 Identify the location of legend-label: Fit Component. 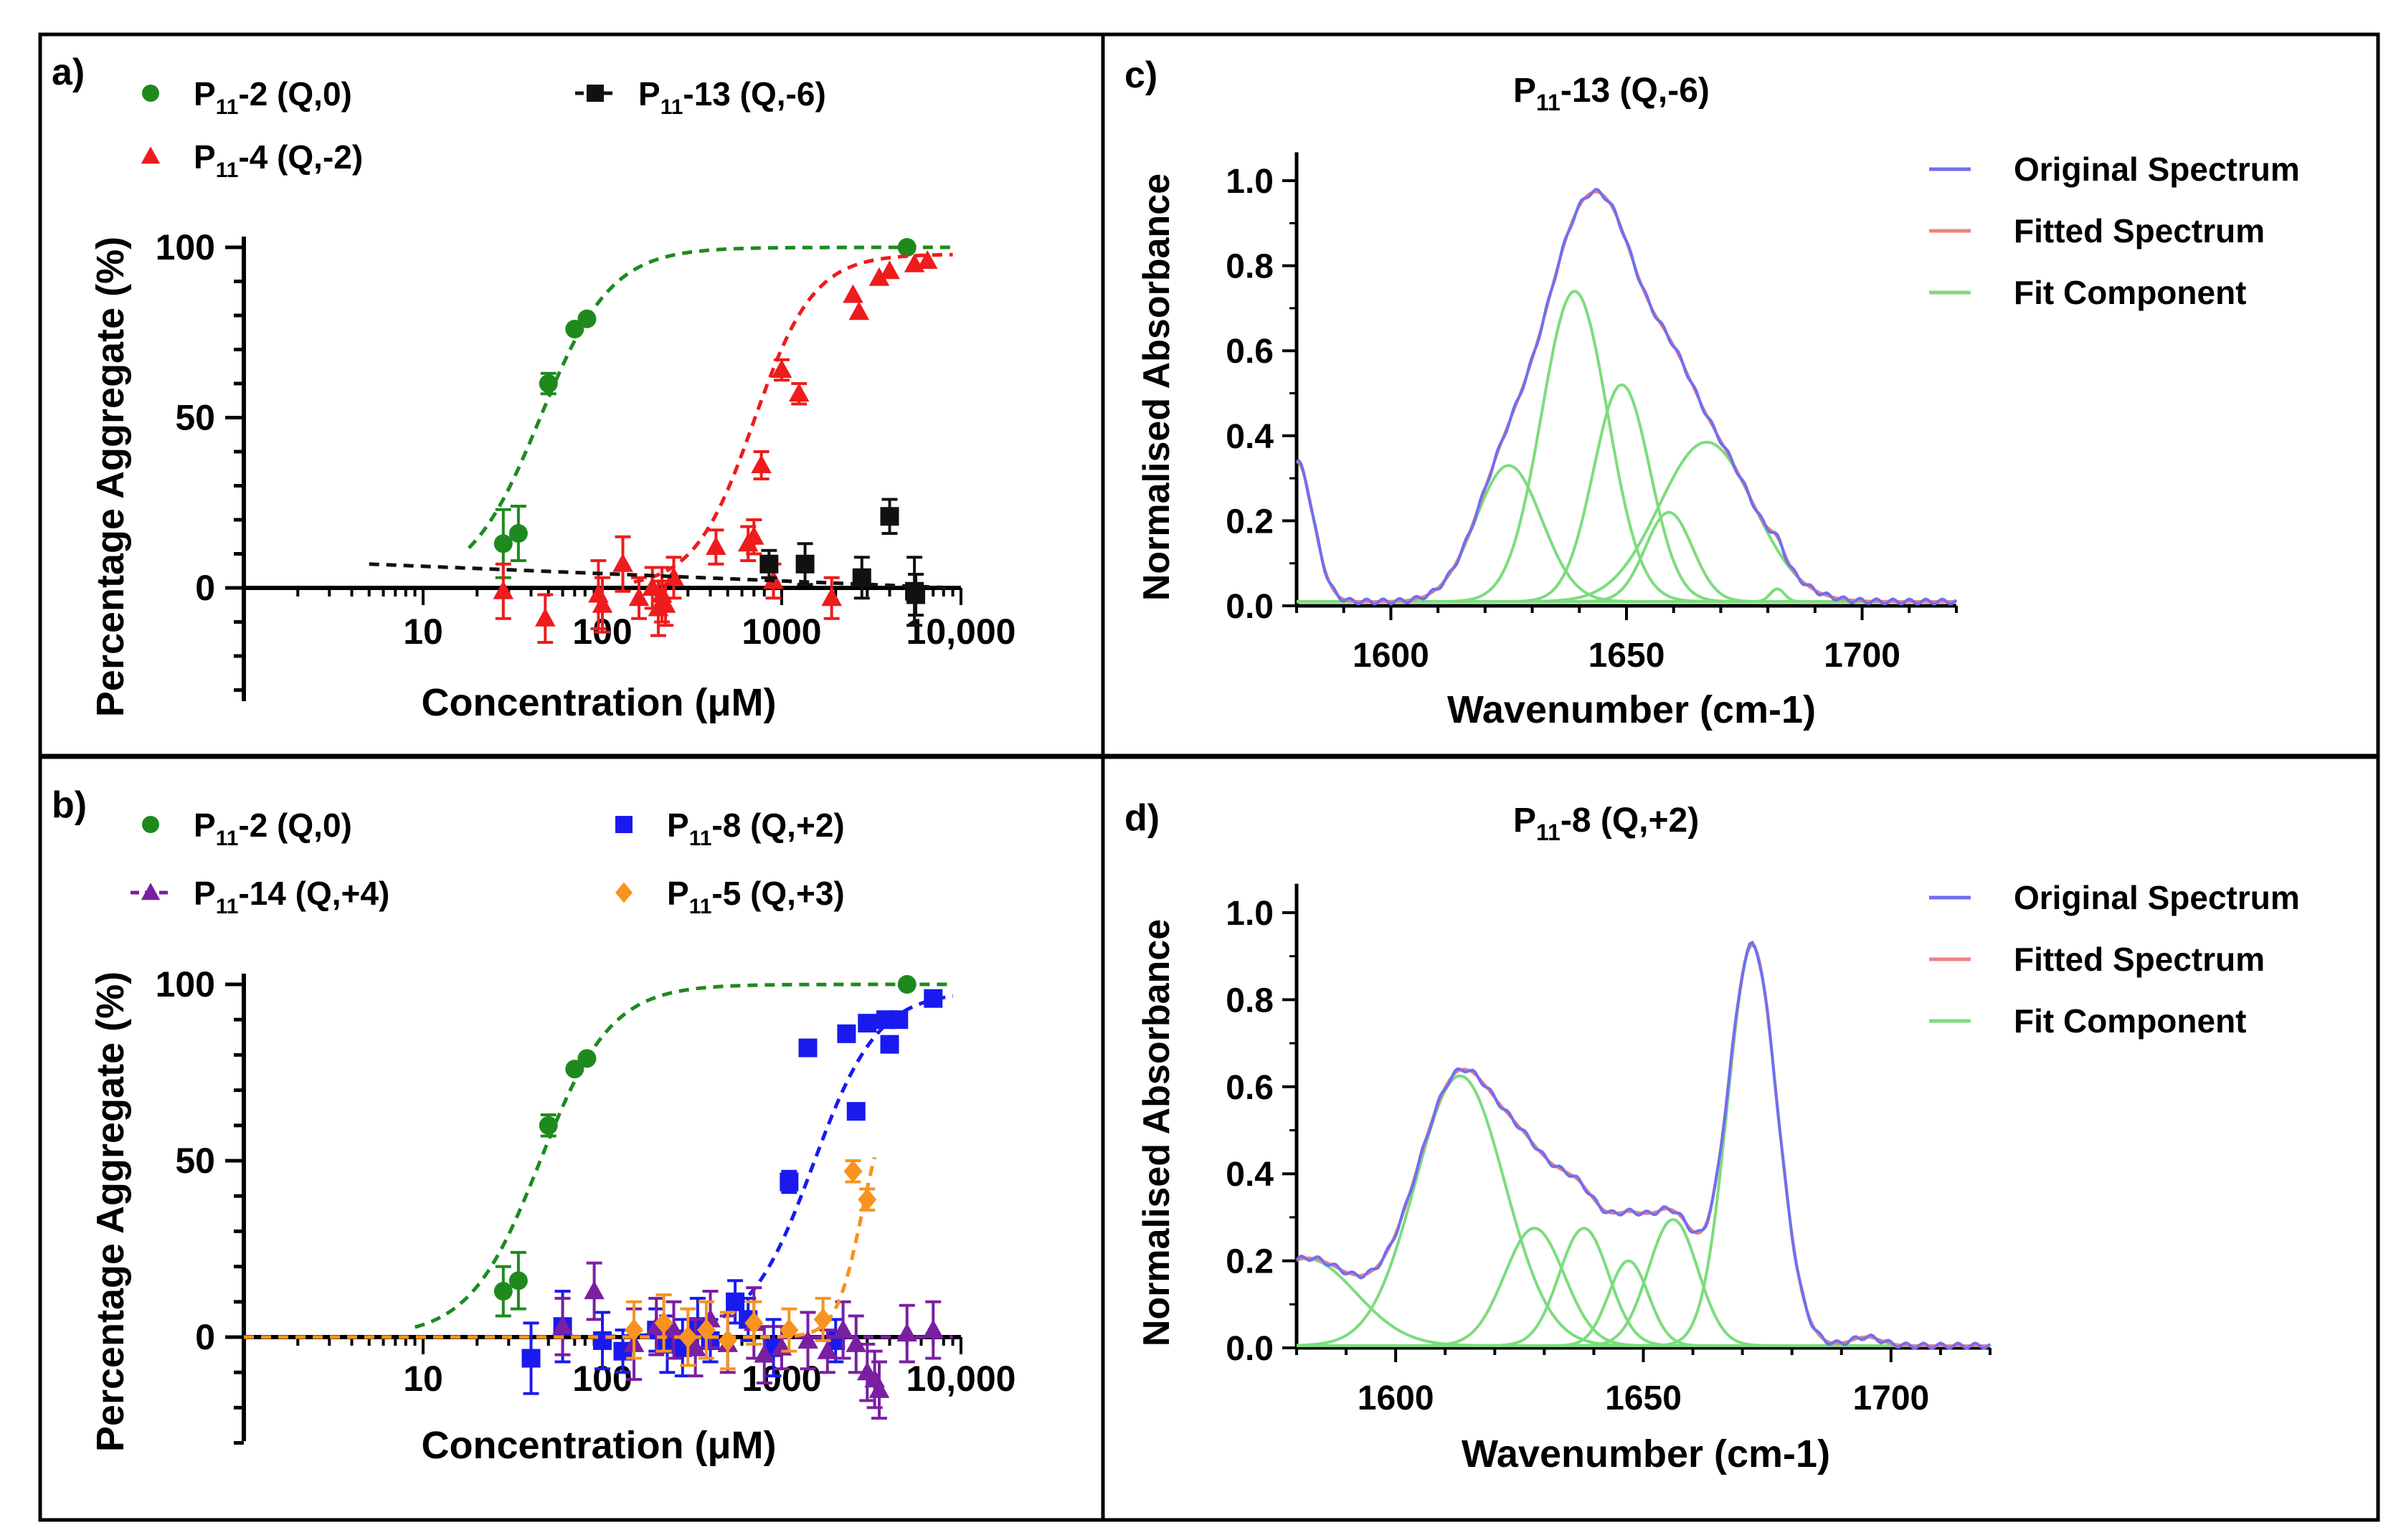
(2130, 1021).